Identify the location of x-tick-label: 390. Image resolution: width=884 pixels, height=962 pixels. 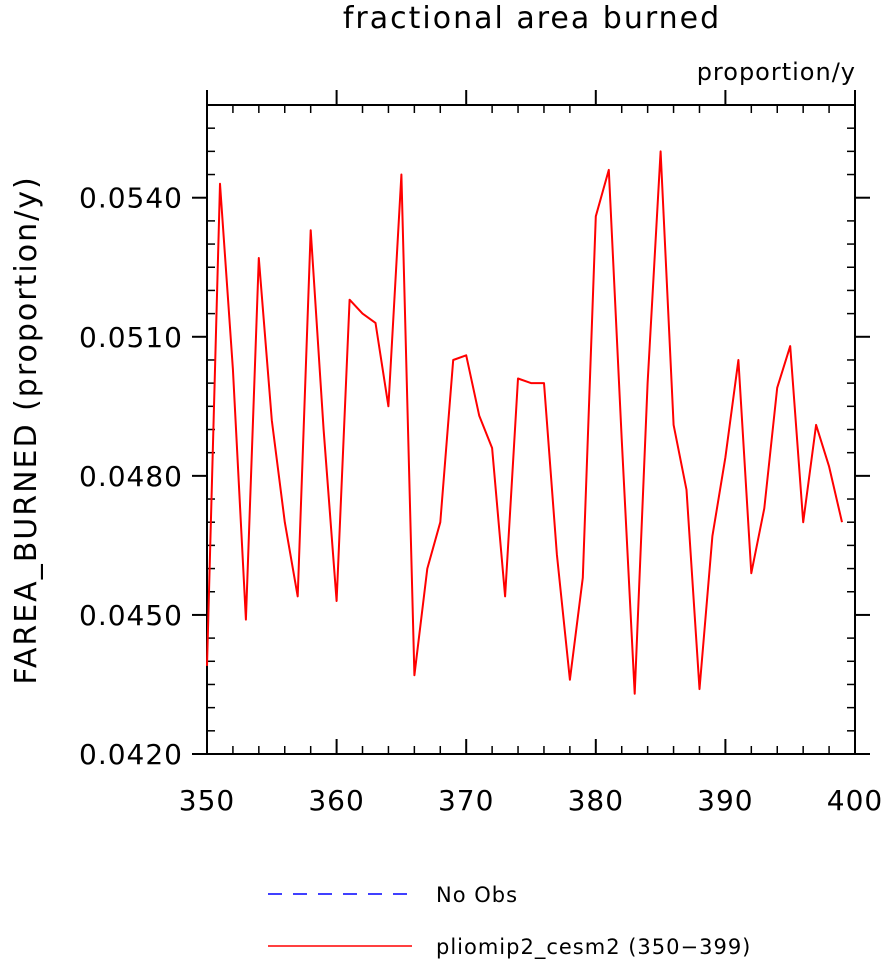
(725, 800).